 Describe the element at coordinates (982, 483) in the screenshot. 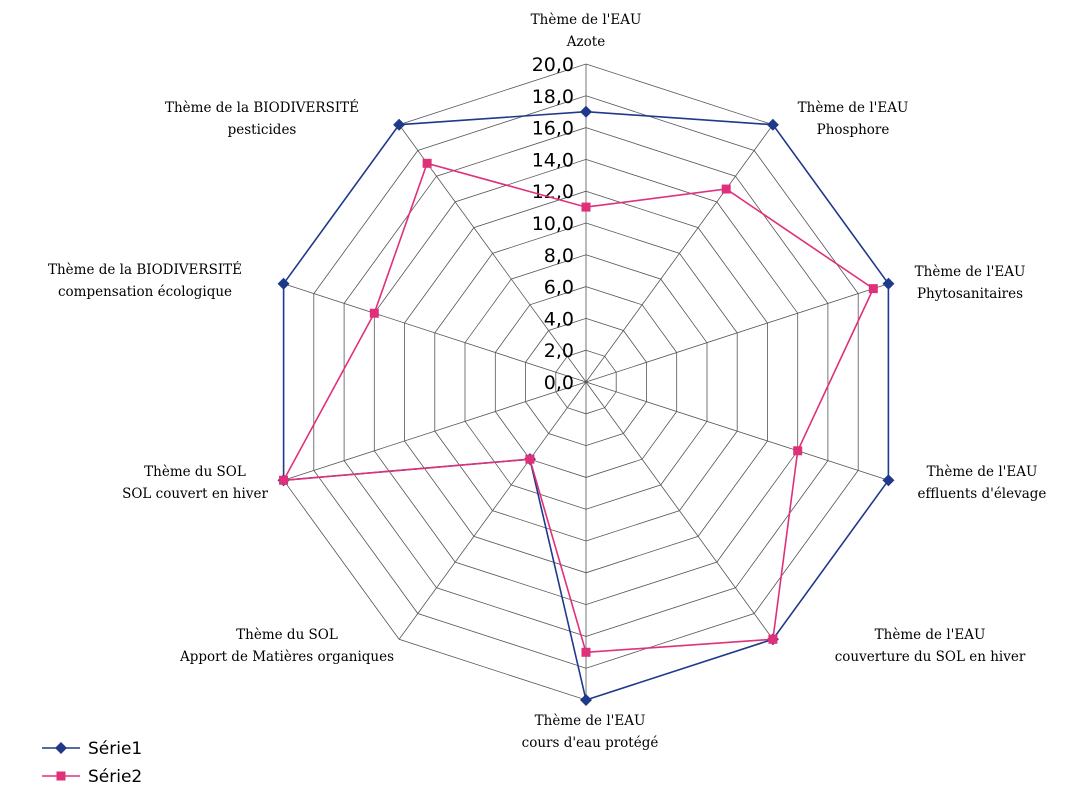

I see `category-label: Thème de l'EAU effluents d'élevage` at that location.